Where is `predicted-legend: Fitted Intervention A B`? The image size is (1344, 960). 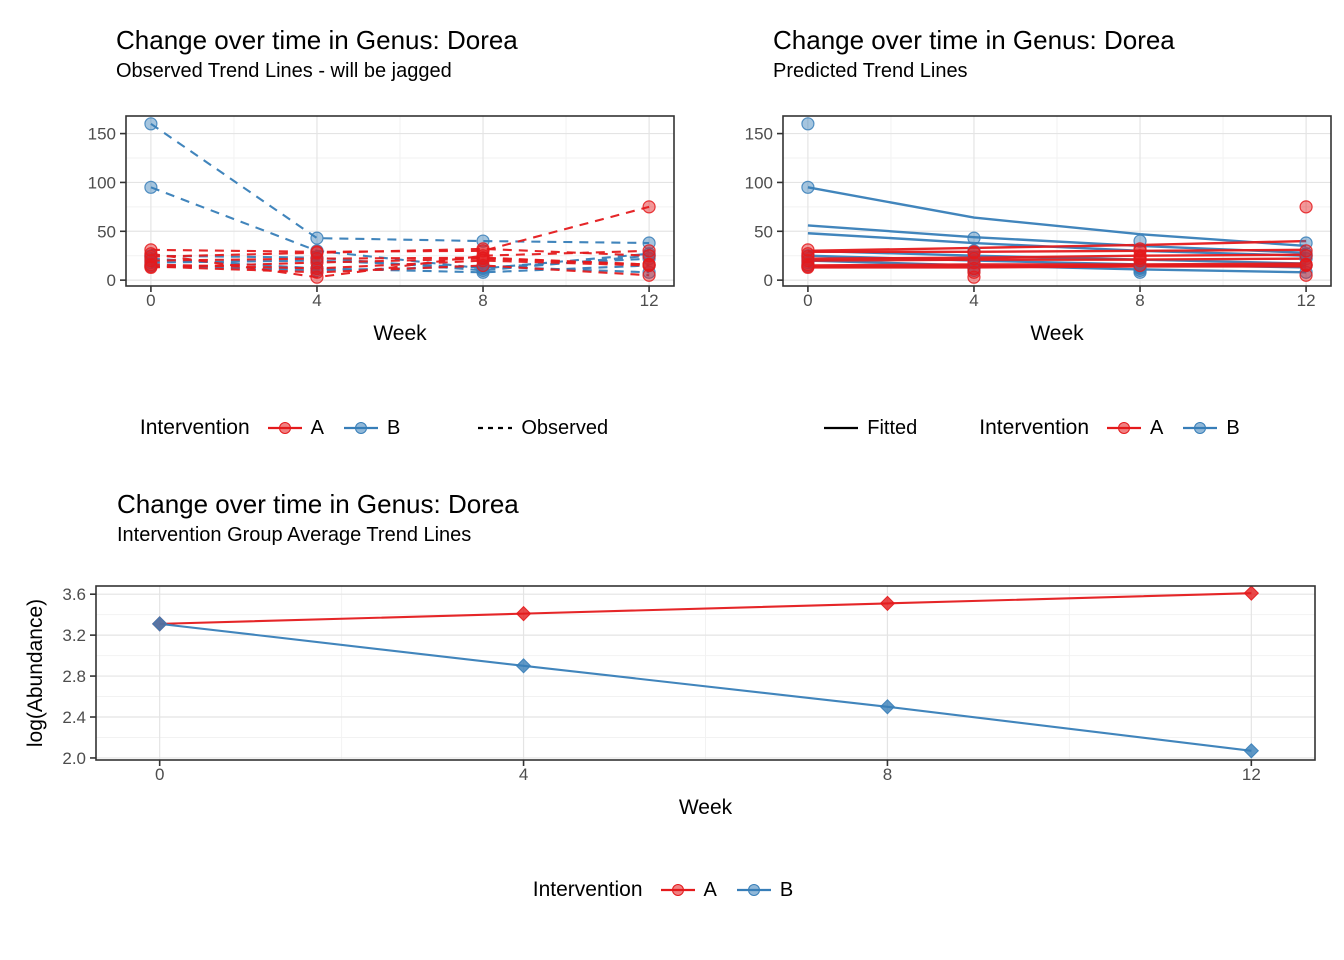
predicted-legend: Fitted Intervention A B is located at coordinates (1039, 428).